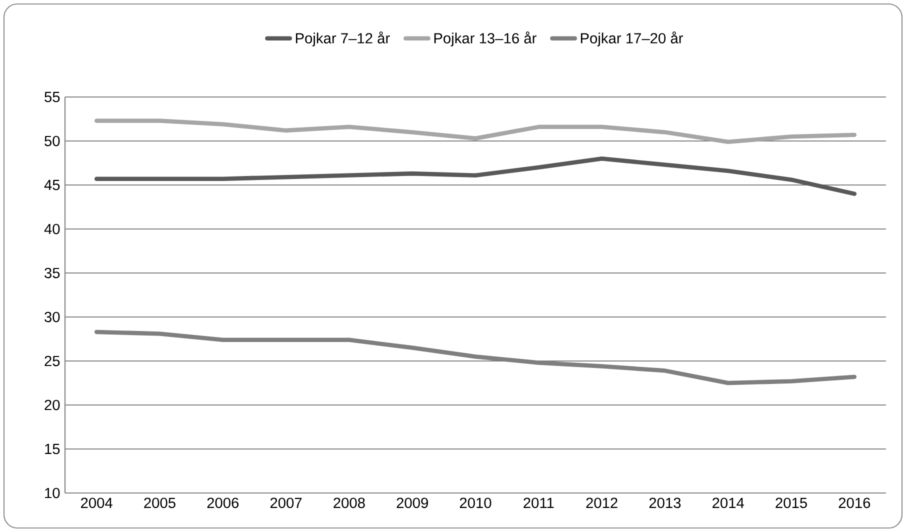 The image size is (906, 532). What do you see at coordinates (52, 273) in the screenshot?
I see `y-tick-label: 35` at bounding box center [52, 273].